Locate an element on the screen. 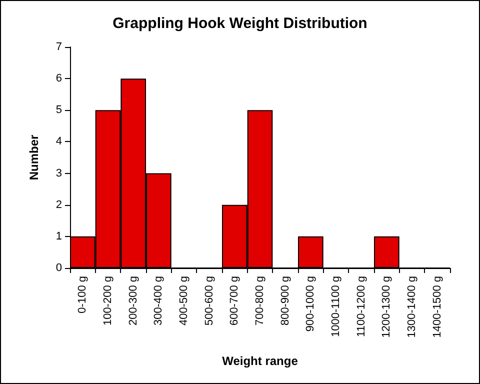  y-tick-label: 0 is located at coordinates (59, 268).